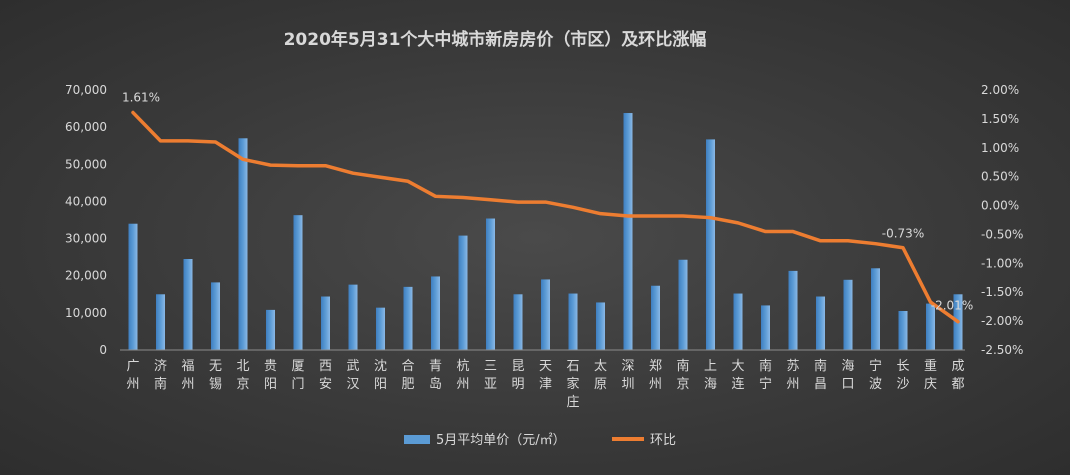 Image resolution: width=1070 pixels, height=475 pixels. Describe the element at coordinates (847, 375) in the screenshot. I see `x-tick-label: 海口` at that location.